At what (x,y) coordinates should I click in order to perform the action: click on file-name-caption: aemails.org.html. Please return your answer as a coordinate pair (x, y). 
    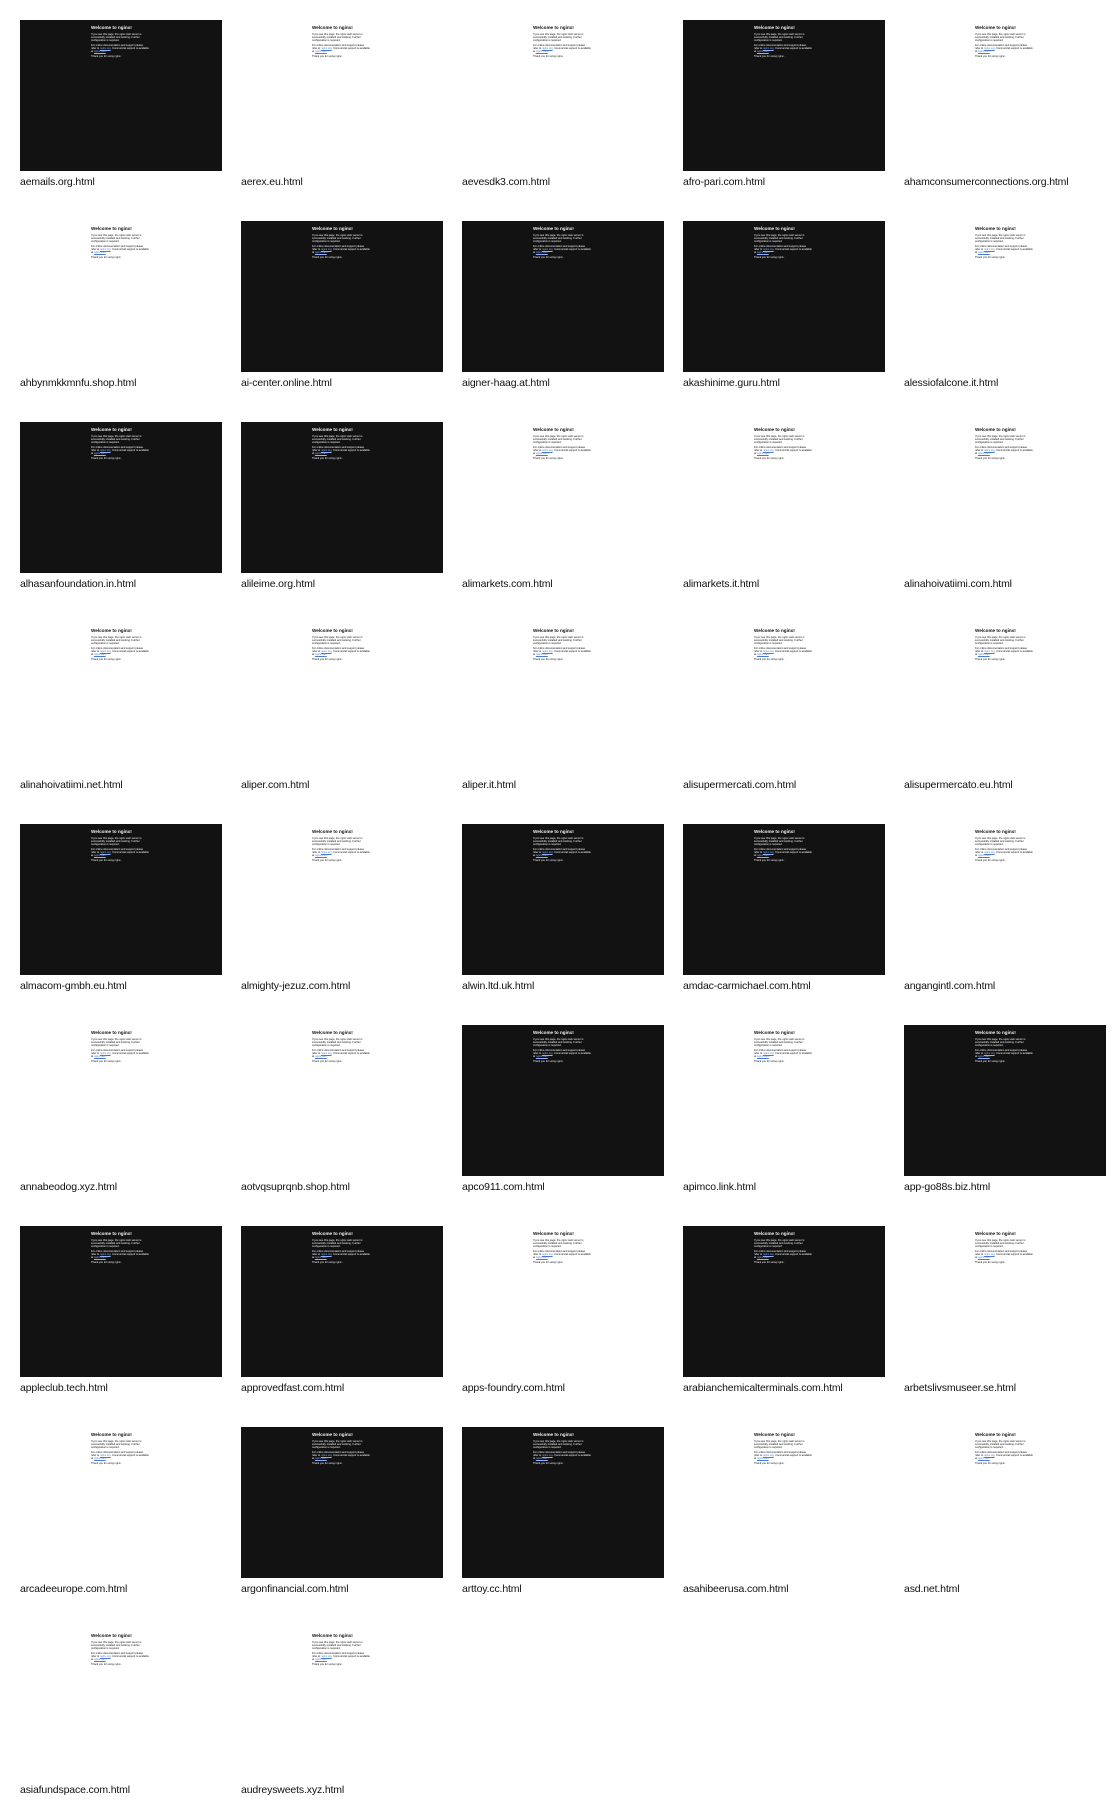
    Looking at the image, I should click on (57, 182).